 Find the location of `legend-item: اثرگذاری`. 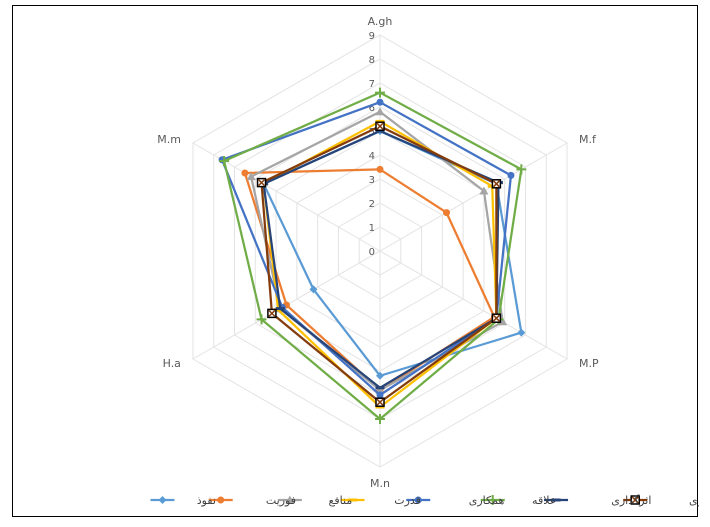

legend-item: اثرگذاری is located at coordinates (597, 500).